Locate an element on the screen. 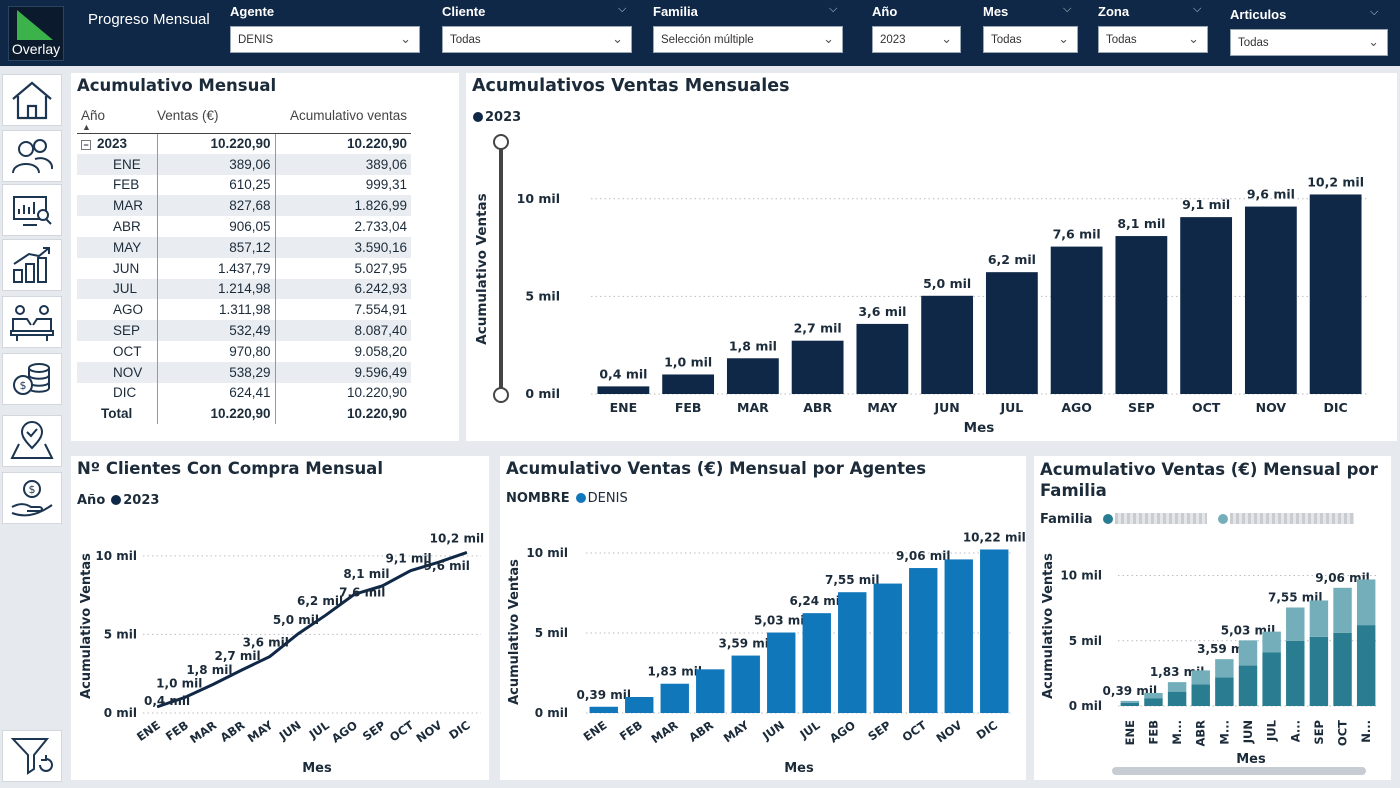 This screenshot has width=1400, height=788. table-row: SEP 532,49 8.087,40 is located at coordinates (244, 330).